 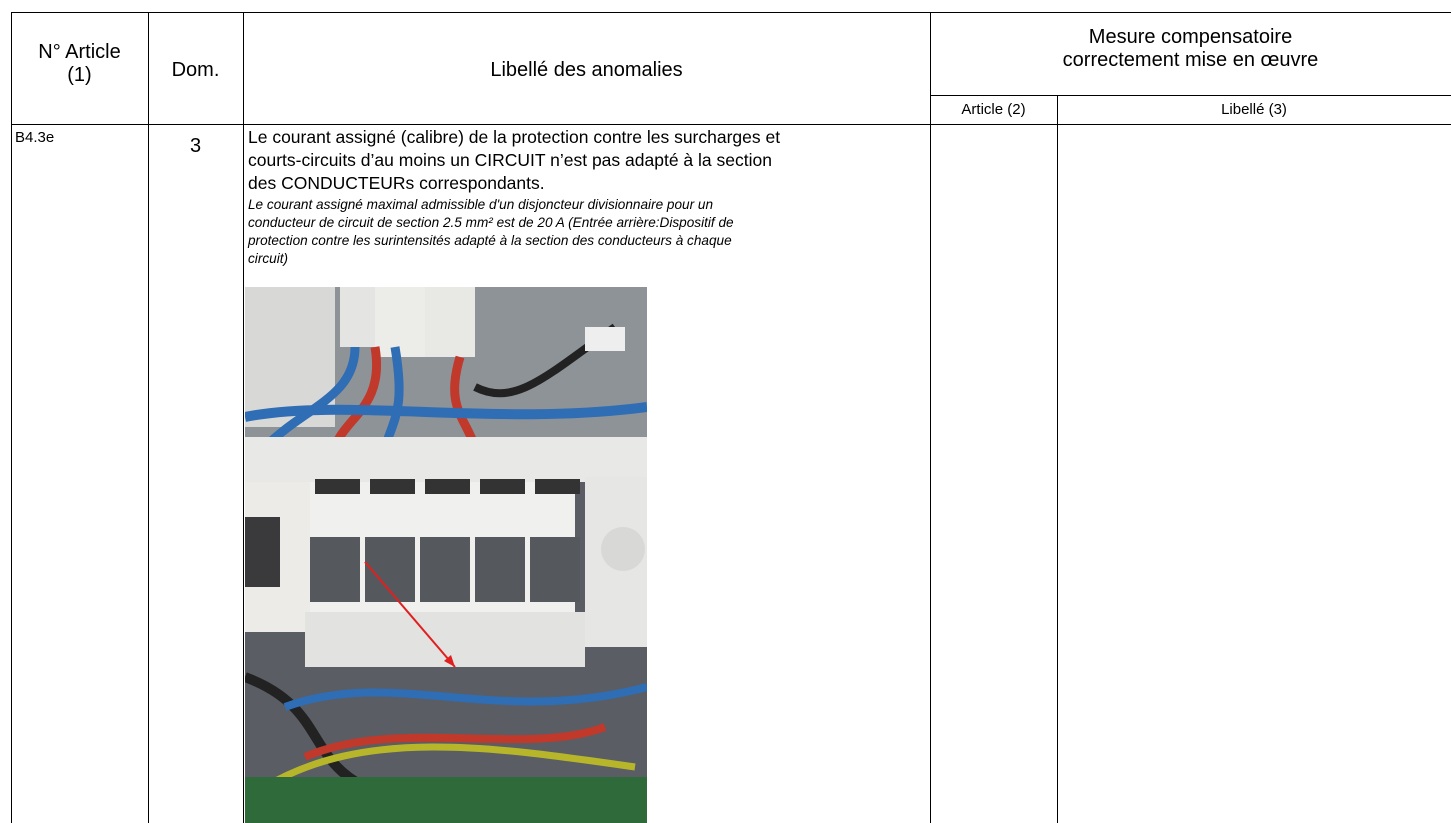 I want to click on cell-text: des CONDUCTEURs correspondants., so click(x=396, y=183).